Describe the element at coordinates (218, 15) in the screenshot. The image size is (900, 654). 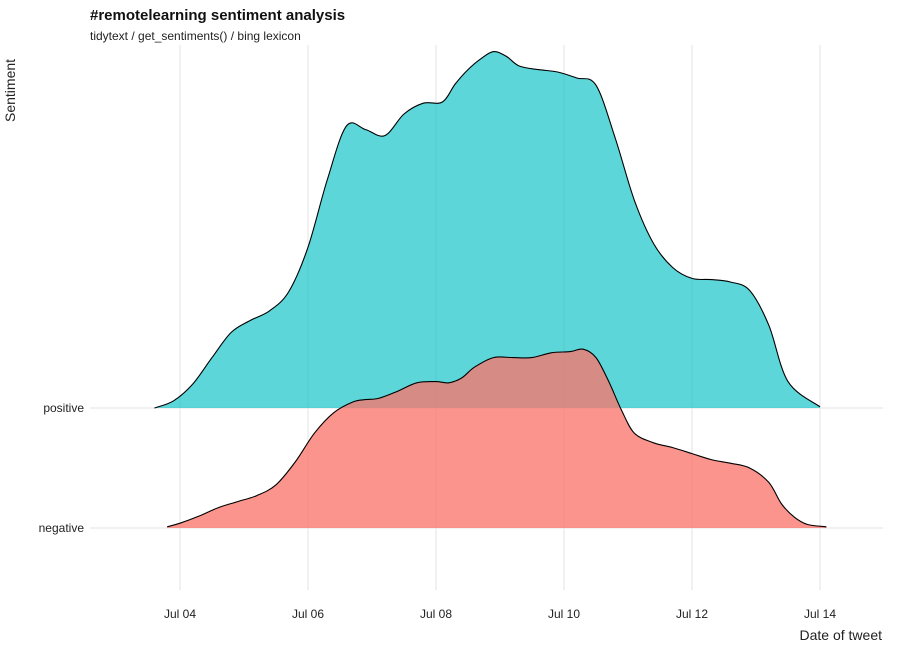
I see `chart-title: #remotelearning sentiment analysis` at that location.